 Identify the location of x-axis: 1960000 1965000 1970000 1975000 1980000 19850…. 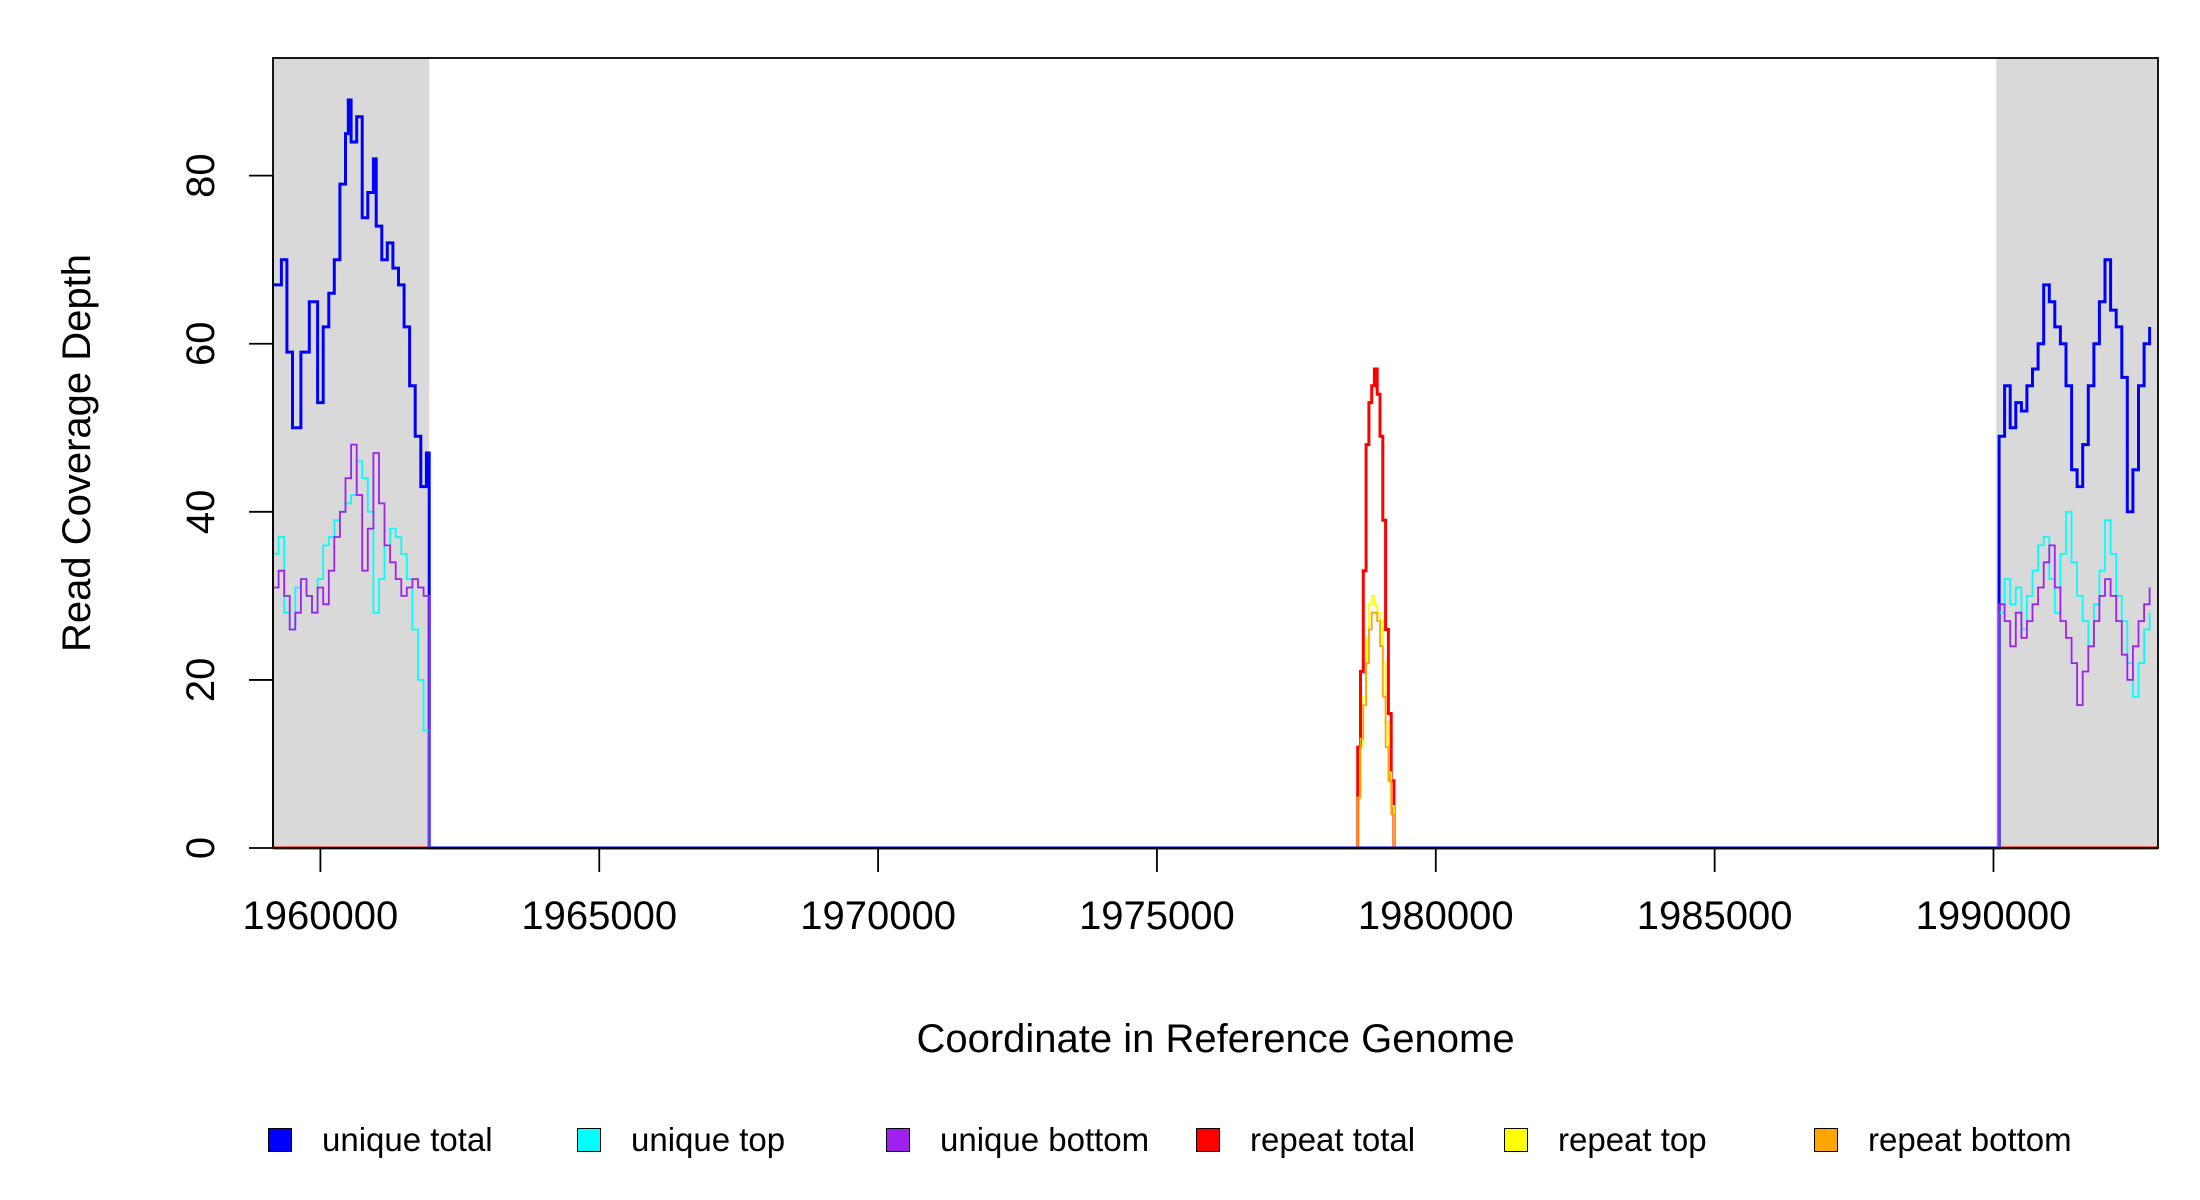
(1157, 892).